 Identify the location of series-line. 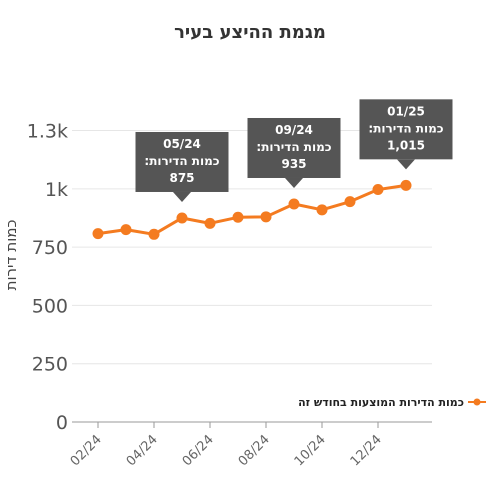
(252, 209).